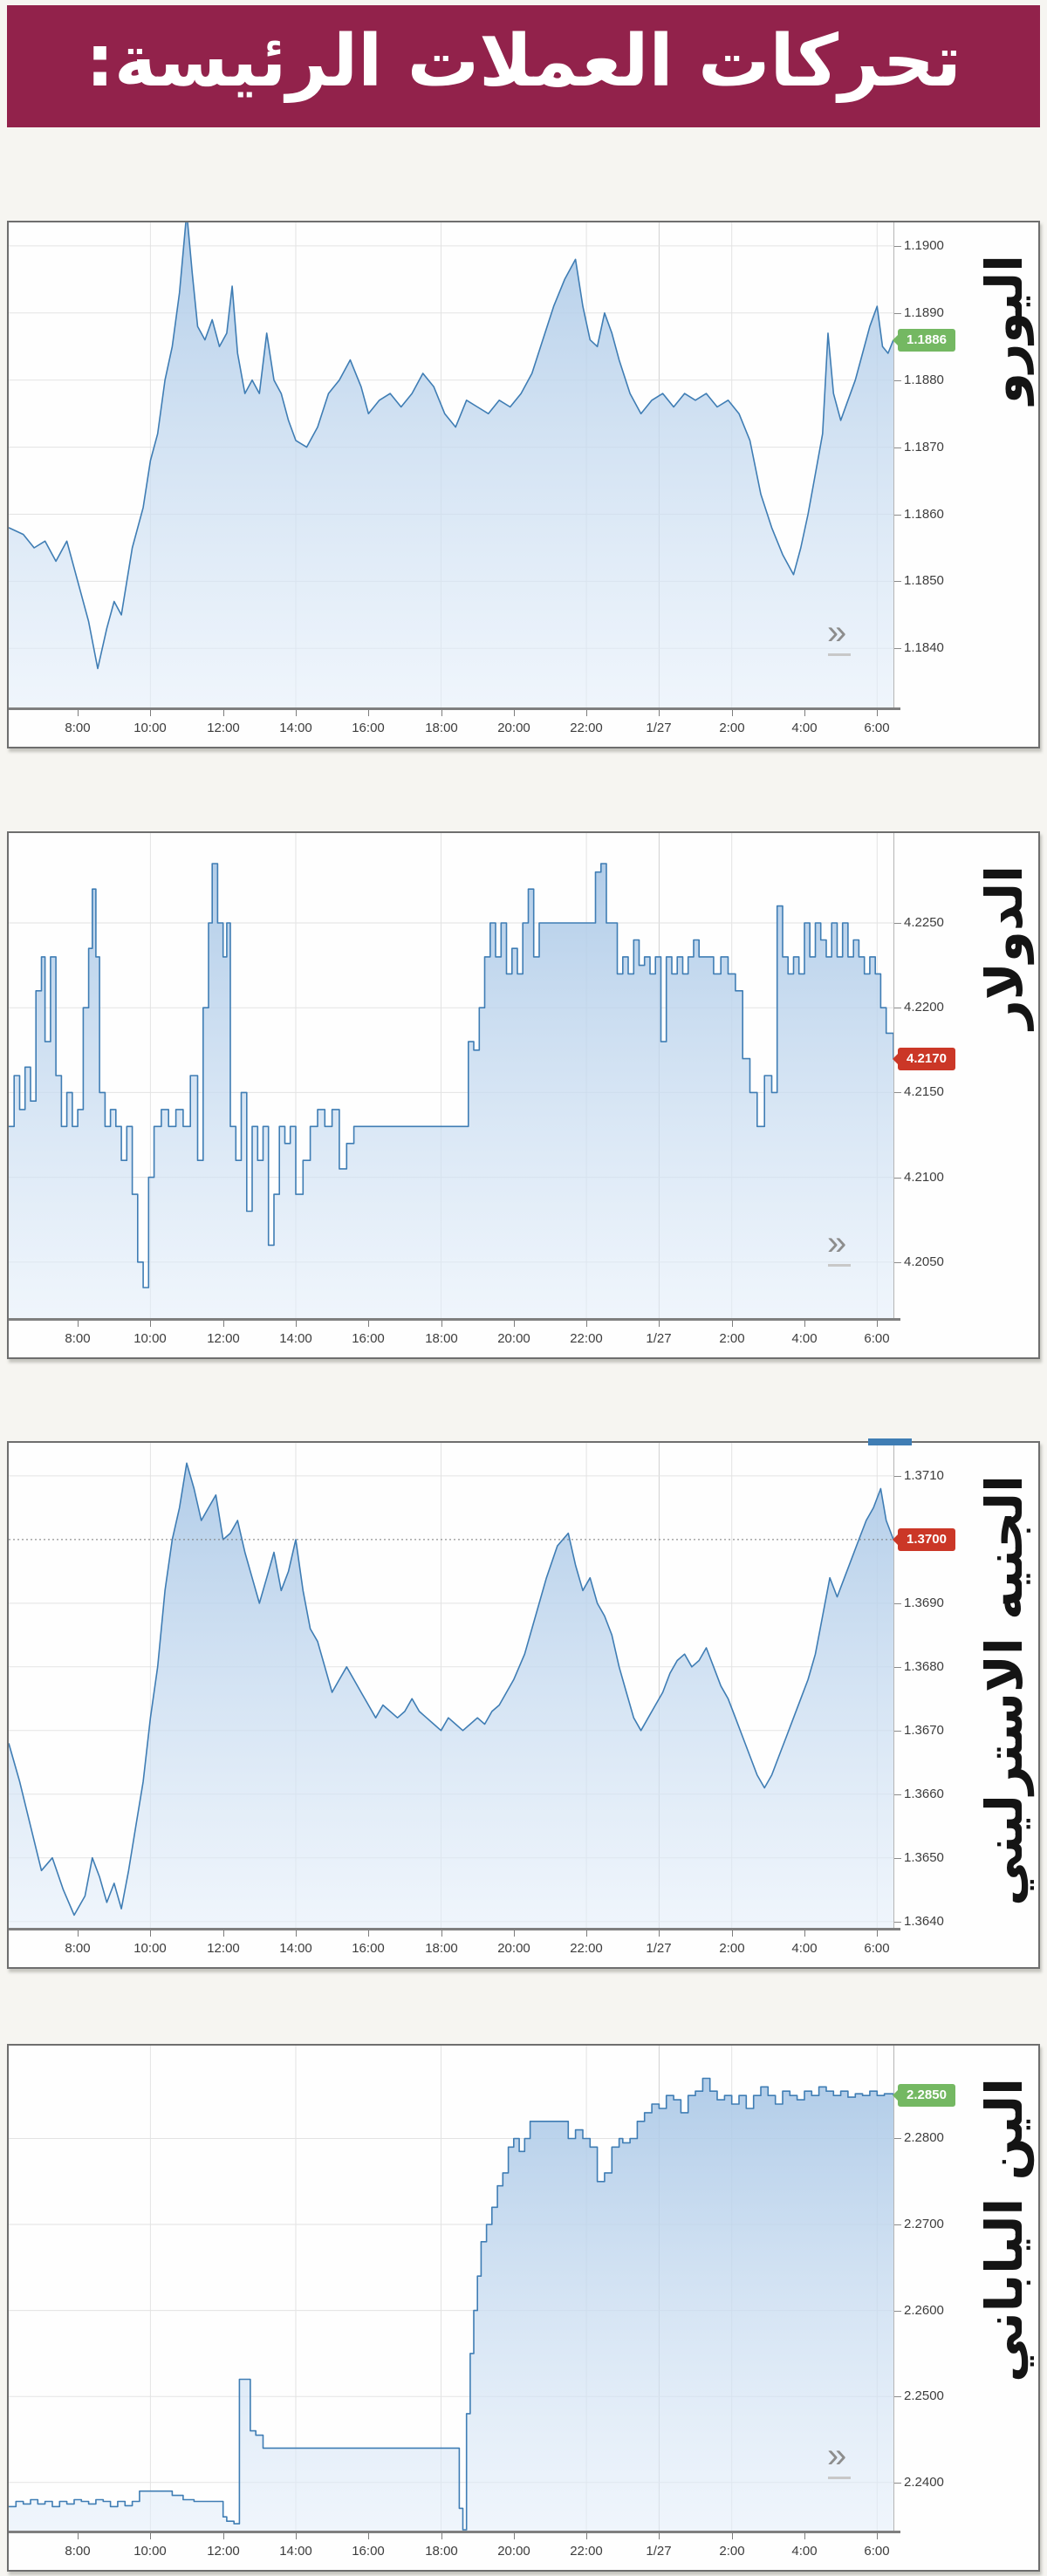 This screenshot has height=2576, width=1047. I want to click on price-tick-label: 4.2200, so click(924, 1008).